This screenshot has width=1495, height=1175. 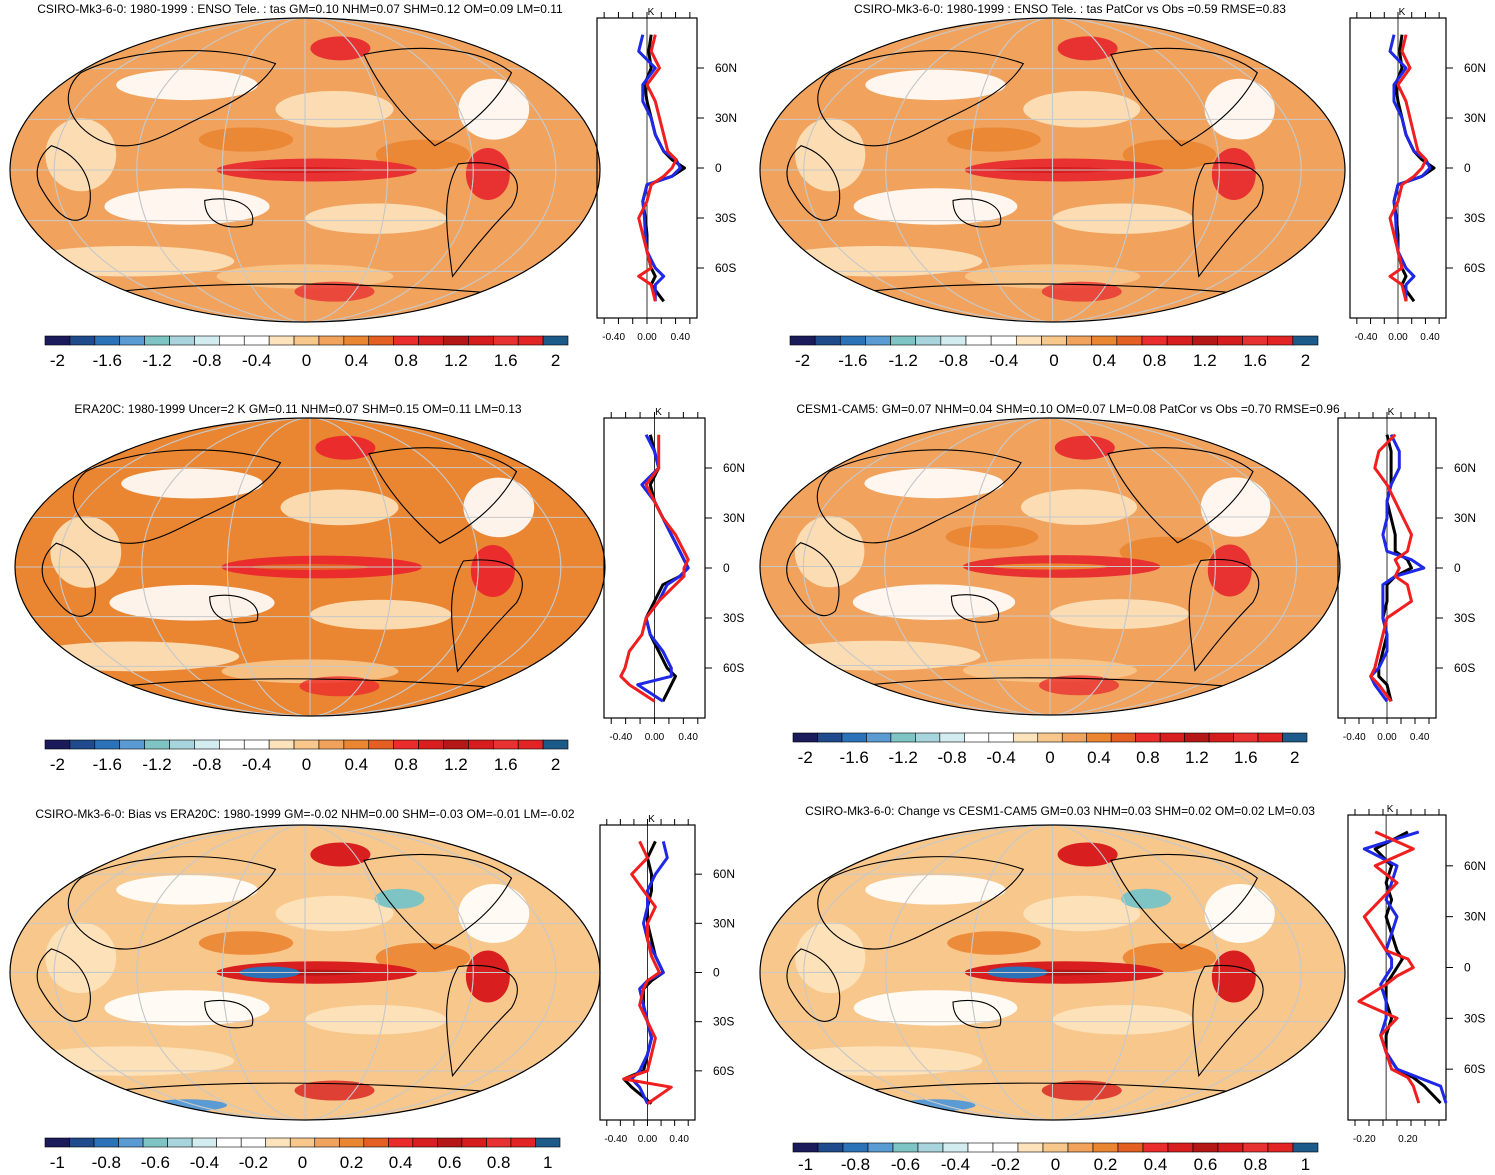 What do you see at coordinates (1146, 898) in the screenshot?
I see `cold-anomaly` at bounding box center [1146, 898].